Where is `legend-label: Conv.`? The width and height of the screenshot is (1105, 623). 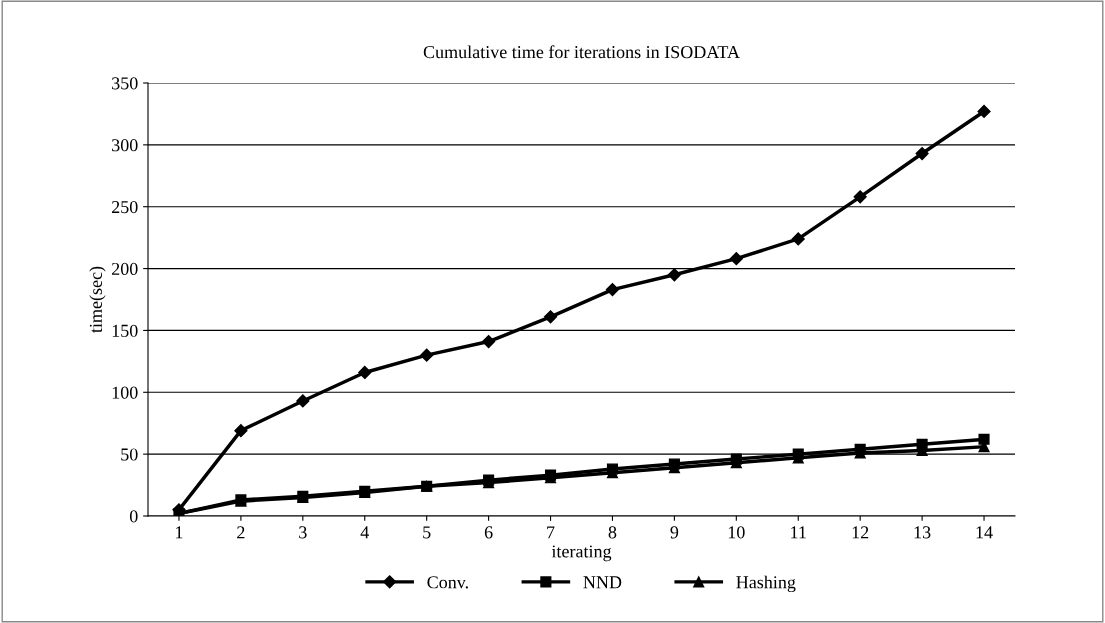 legend-label: Conv. is located at coordinates (447, 582).